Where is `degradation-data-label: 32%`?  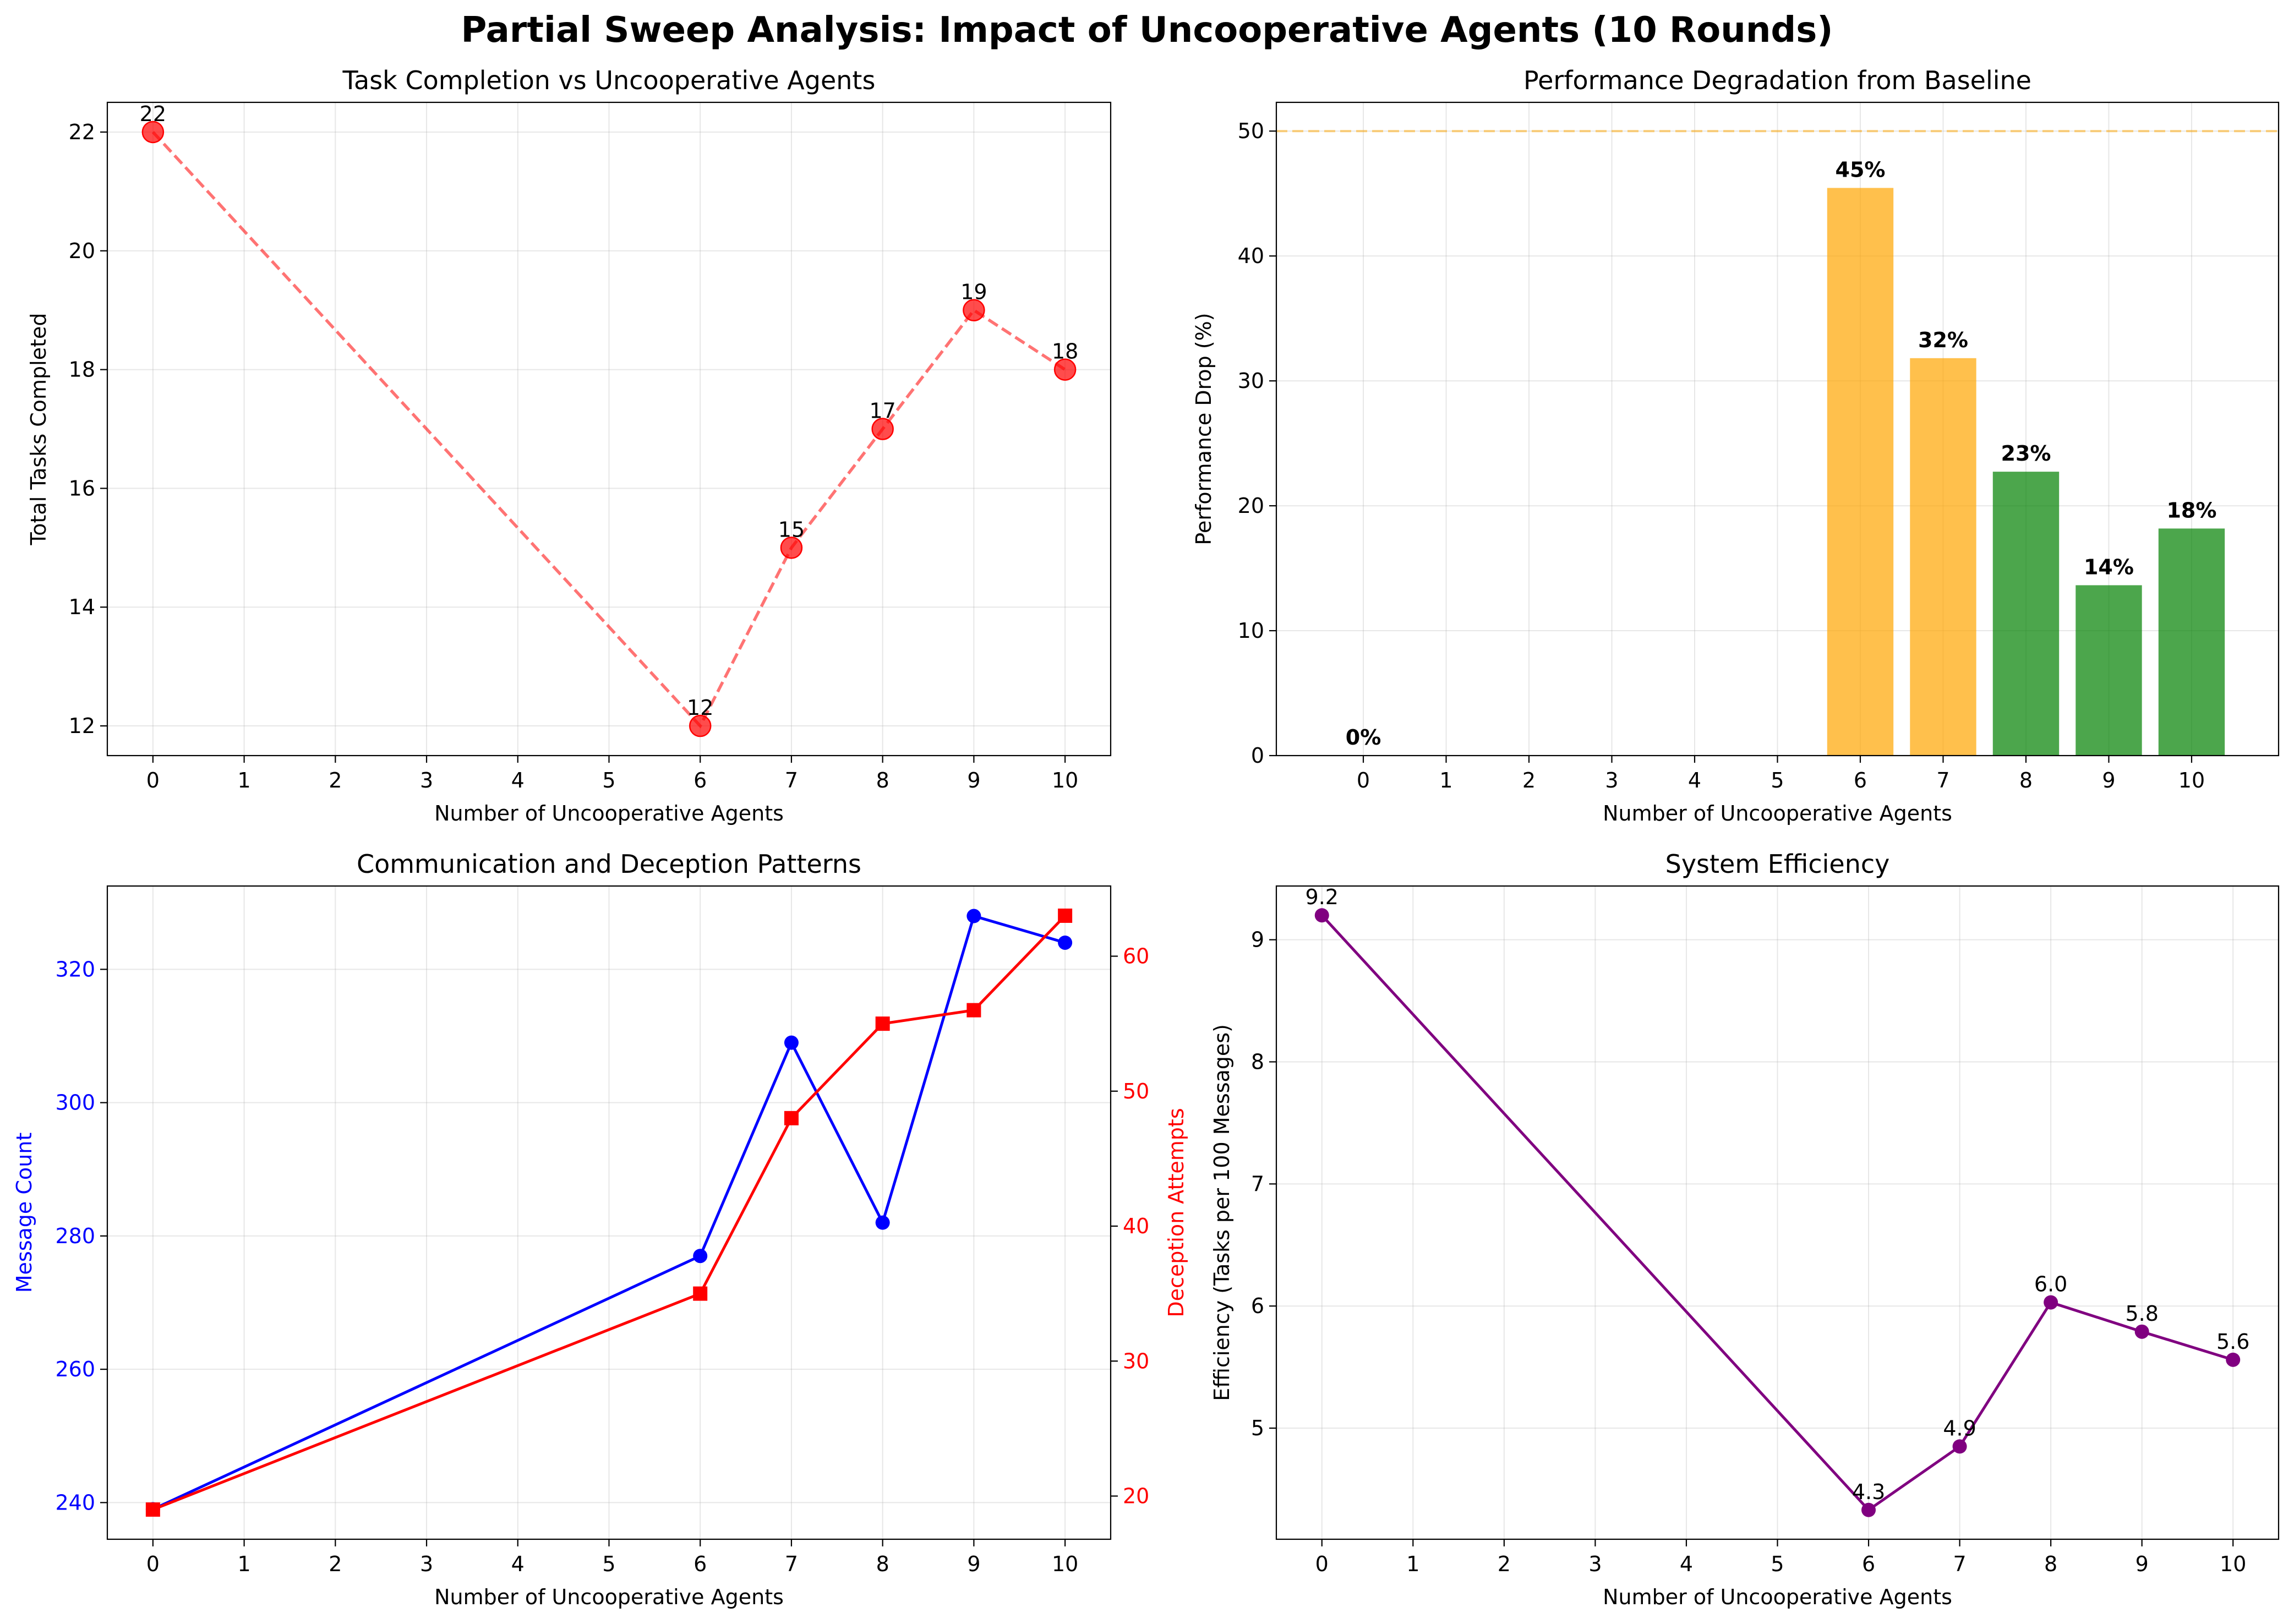 degradation-data-label: 32% is located at coordinates (1943, 340).